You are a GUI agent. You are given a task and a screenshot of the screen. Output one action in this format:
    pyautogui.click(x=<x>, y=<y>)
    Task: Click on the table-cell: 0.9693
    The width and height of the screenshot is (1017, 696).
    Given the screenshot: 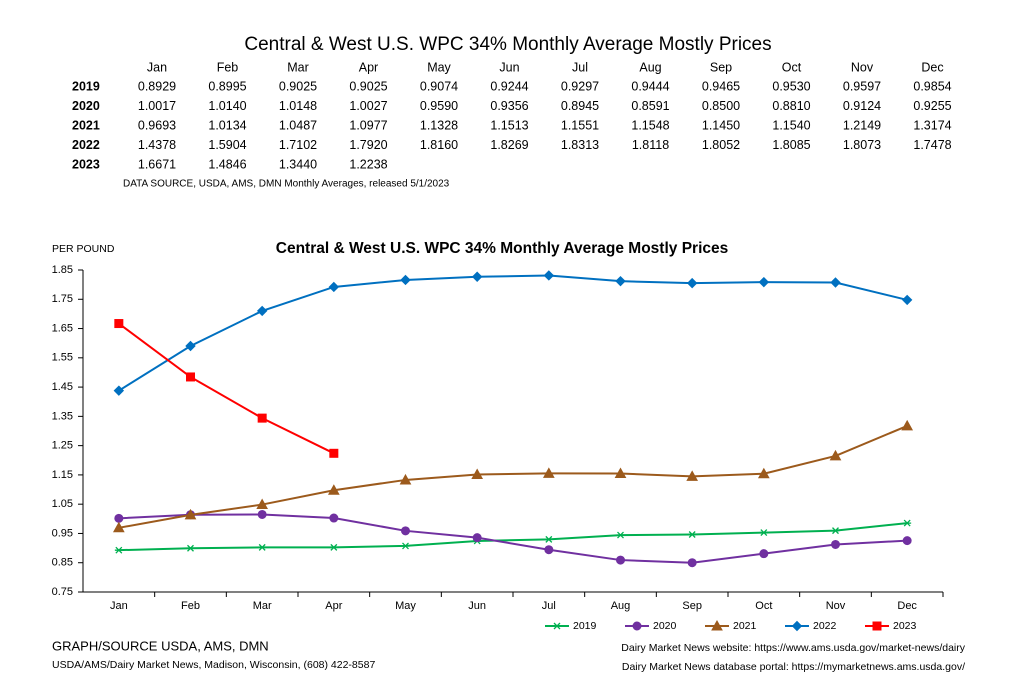 What is the action you would take?
    pyautogui.click(x=157, y=125)
    